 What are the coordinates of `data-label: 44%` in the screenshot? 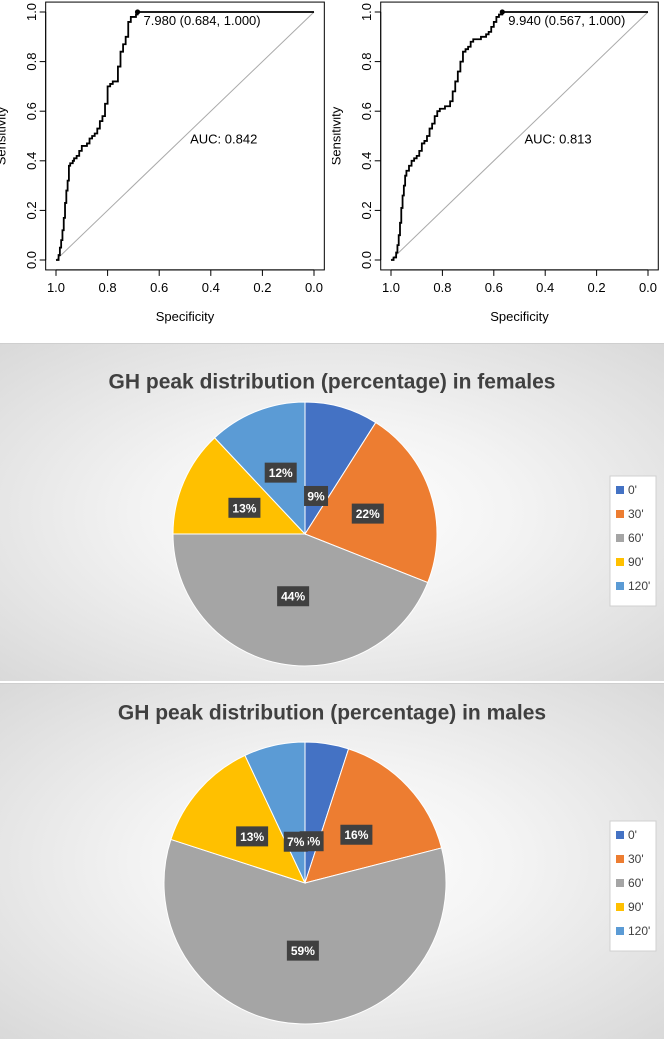 It's located at (293, 597).